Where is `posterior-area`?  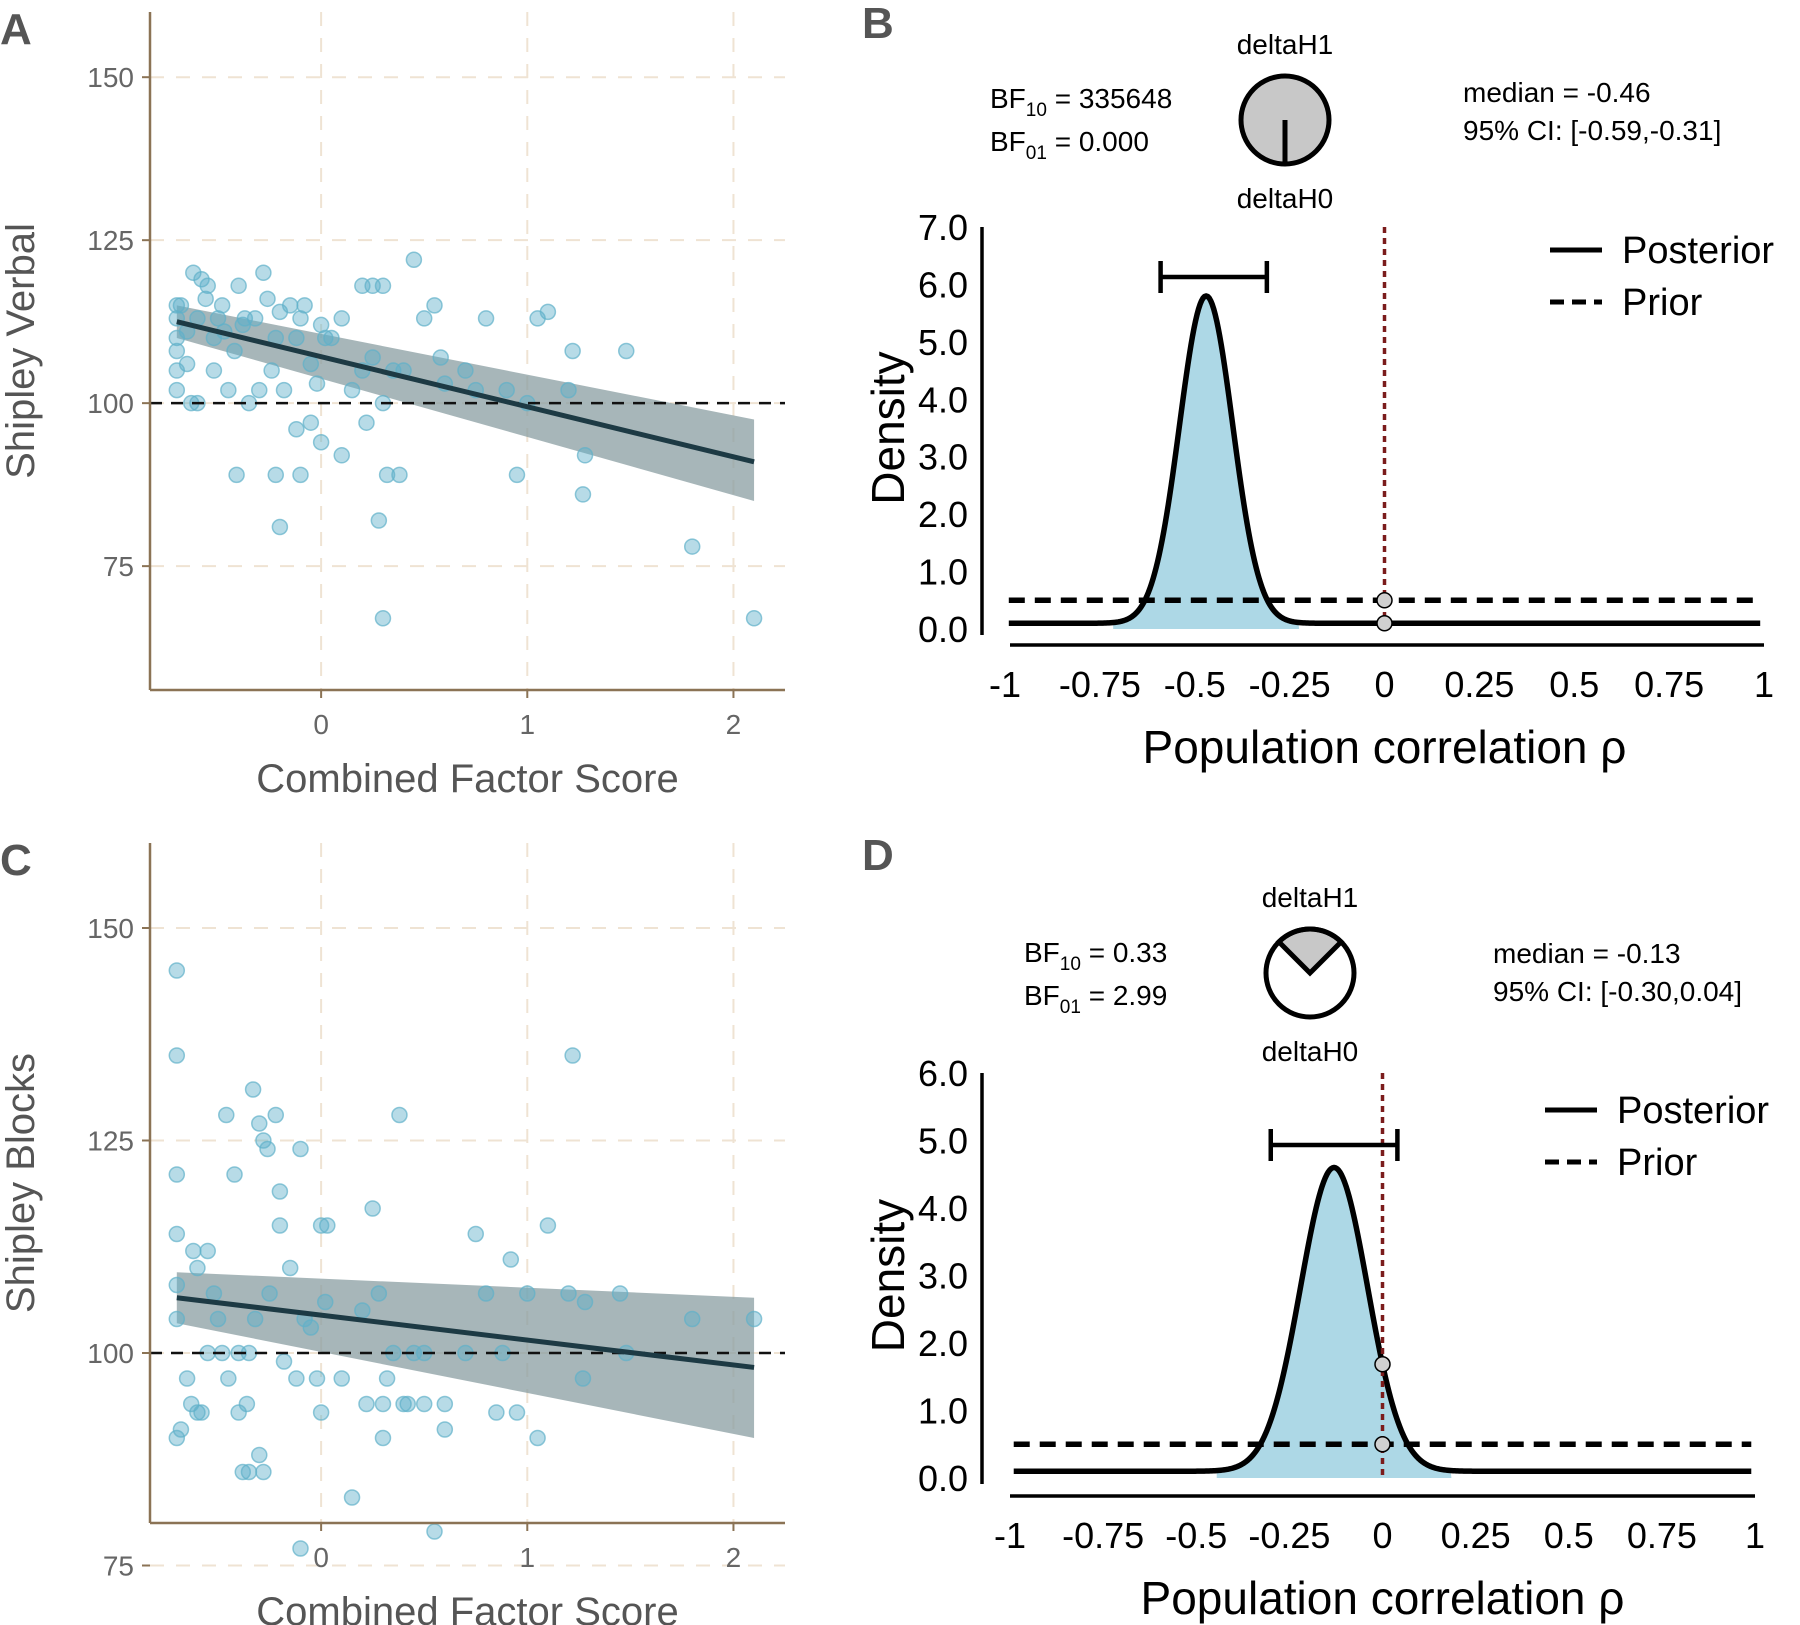
posterior-area is located at coordinates (1206, 462).